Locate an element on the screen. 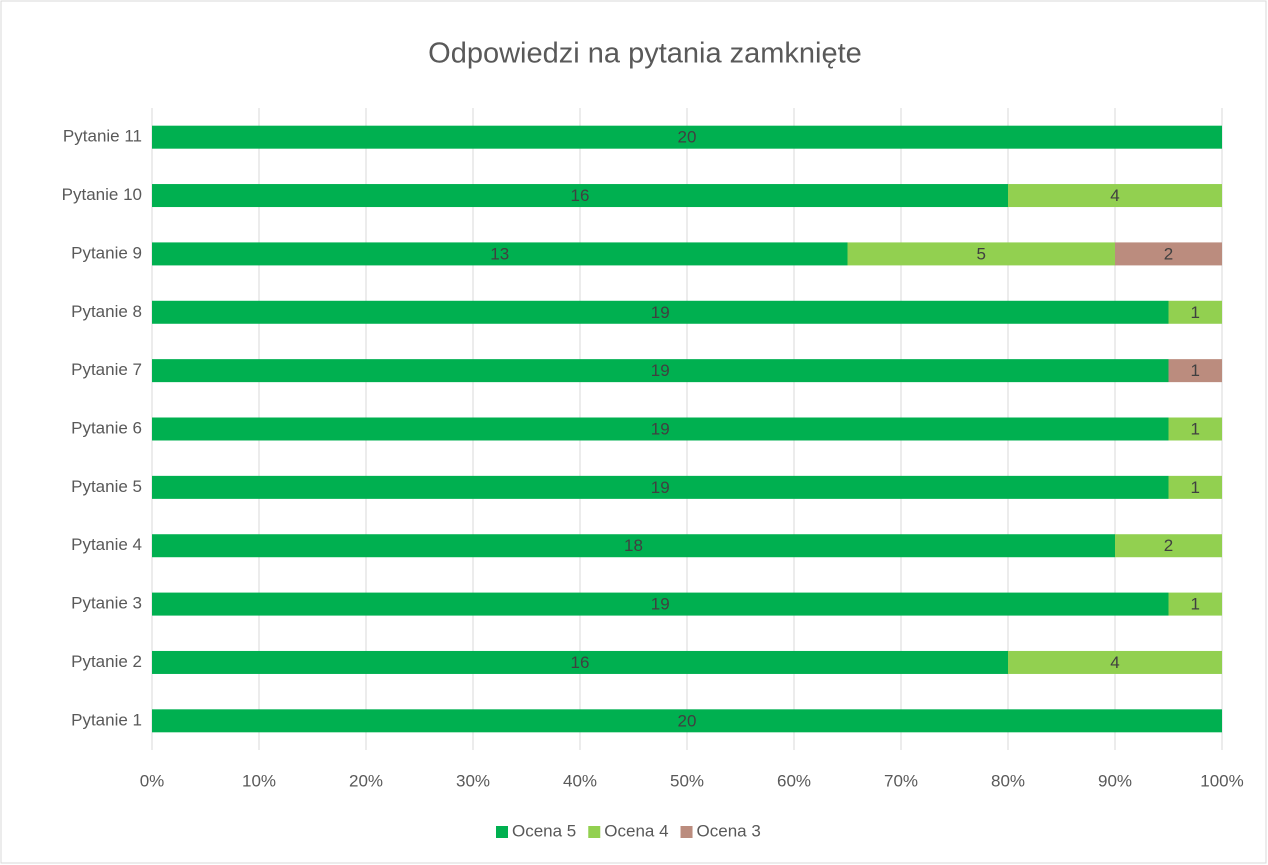 This screenshot has width=1268, height=865. legend-label: Ocena 5 is located at coordinates (544, 830).